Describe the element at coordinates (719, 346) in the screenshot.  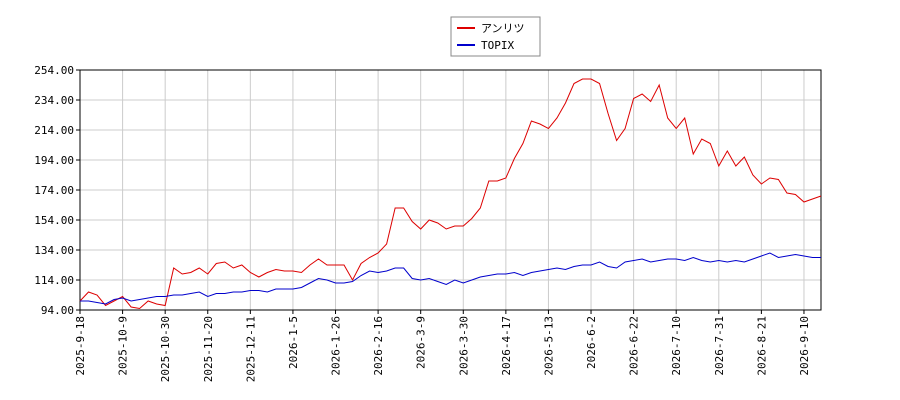
I see `x-tick-label: 2026-7-31` at that location.